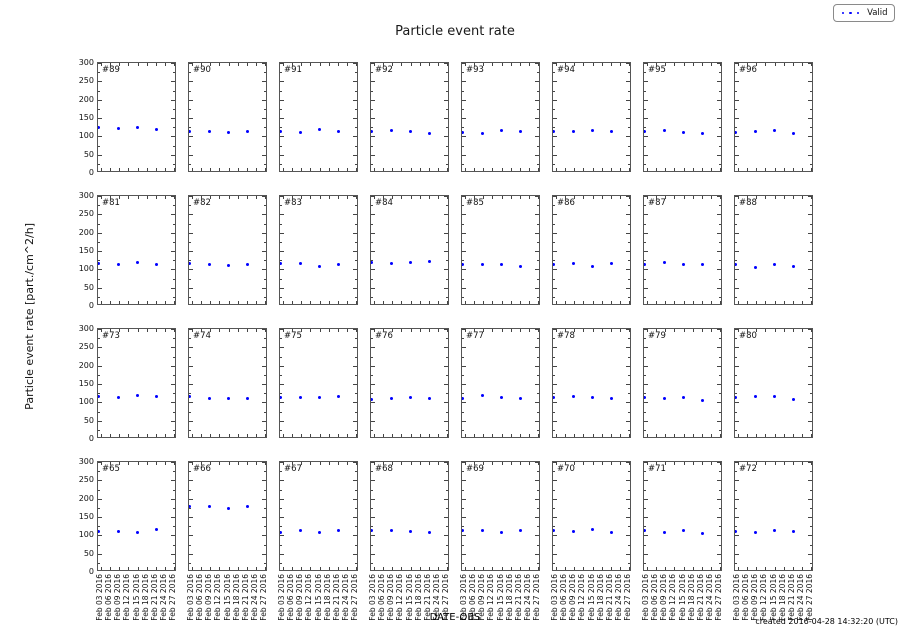  What do you see at coordinates (475, 469) in the screenshot?
I see `subplot-label: #69` at bounding box center [475, 469].